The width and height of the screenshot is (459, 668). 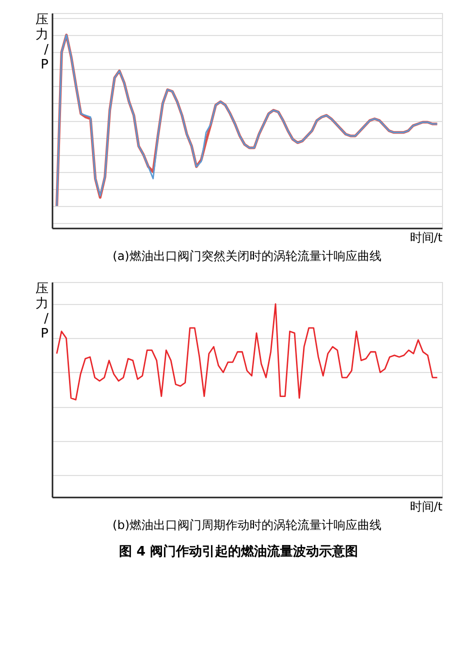 What do you see at coordinates (247, 256) in the screenshot?
I see `text: (a)燃油出口阀门突然关闭时的涡轮流量计响应曲线` at bounding box center [247, 256].